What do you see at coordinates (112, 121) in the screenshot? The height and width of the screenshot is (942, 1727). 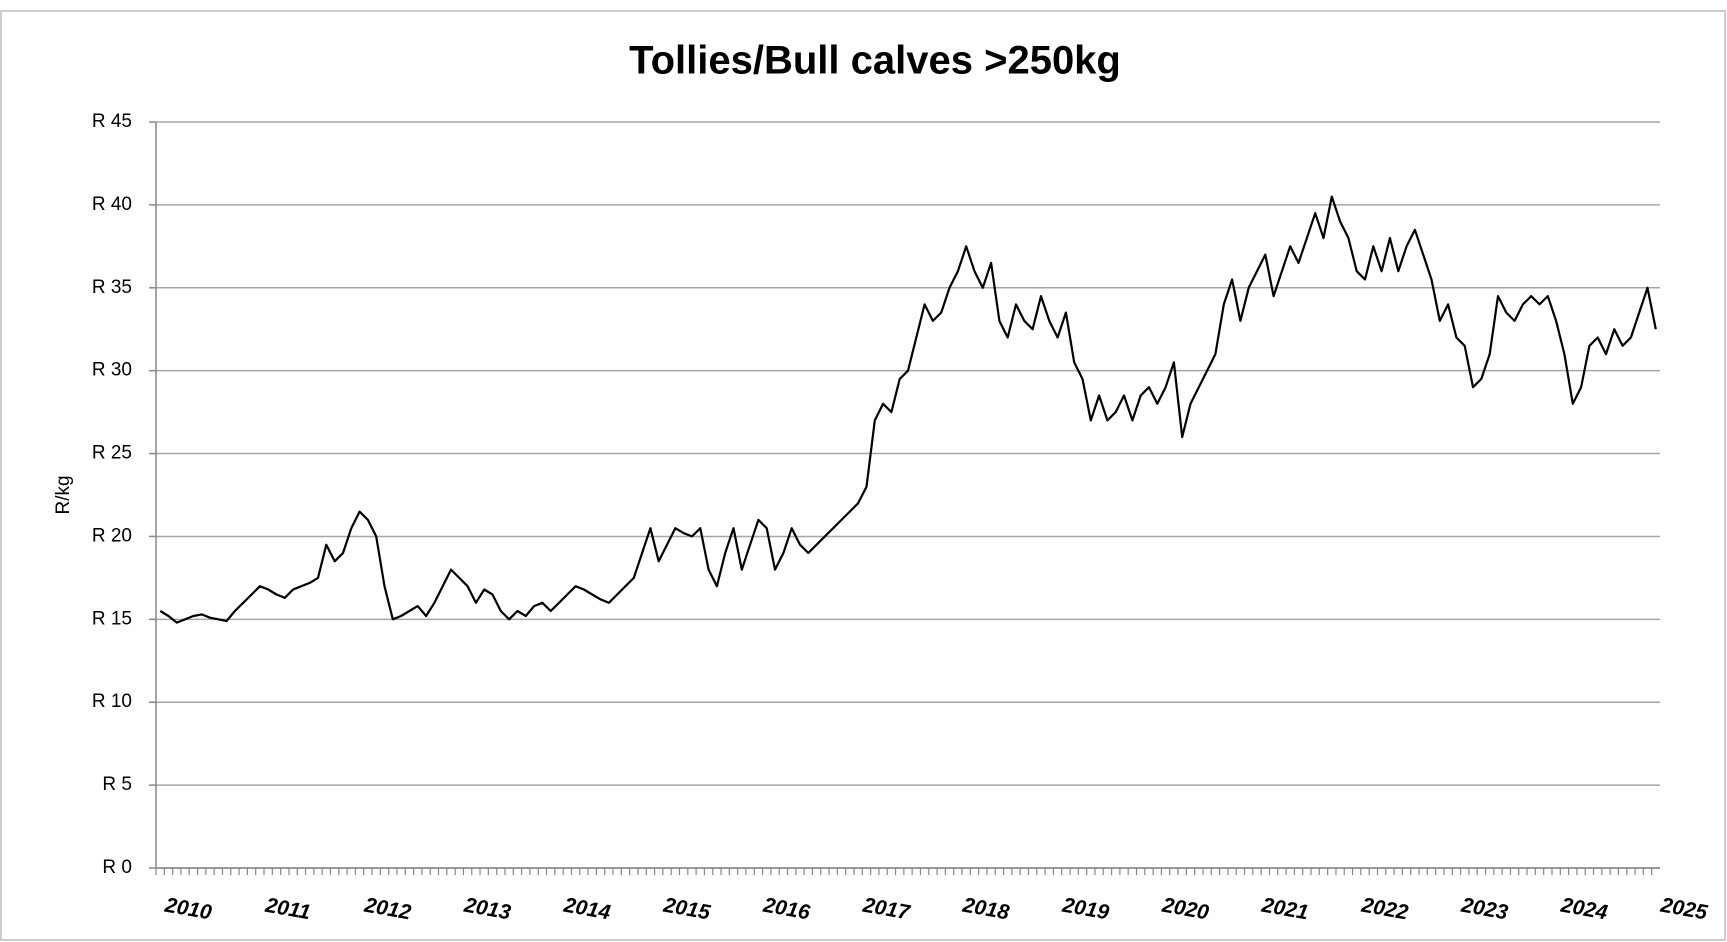 I see `y-tick-label: R 45` at bounding box center [112, 121].